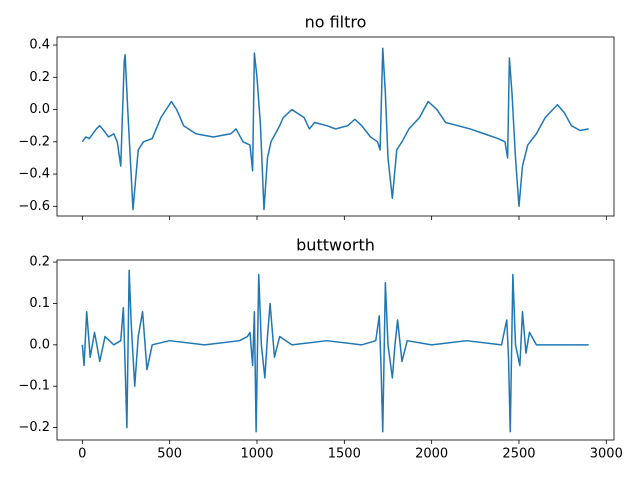 The image size is (640, 480). I want to click on x-tick-label: 1000, so click(256, 454).